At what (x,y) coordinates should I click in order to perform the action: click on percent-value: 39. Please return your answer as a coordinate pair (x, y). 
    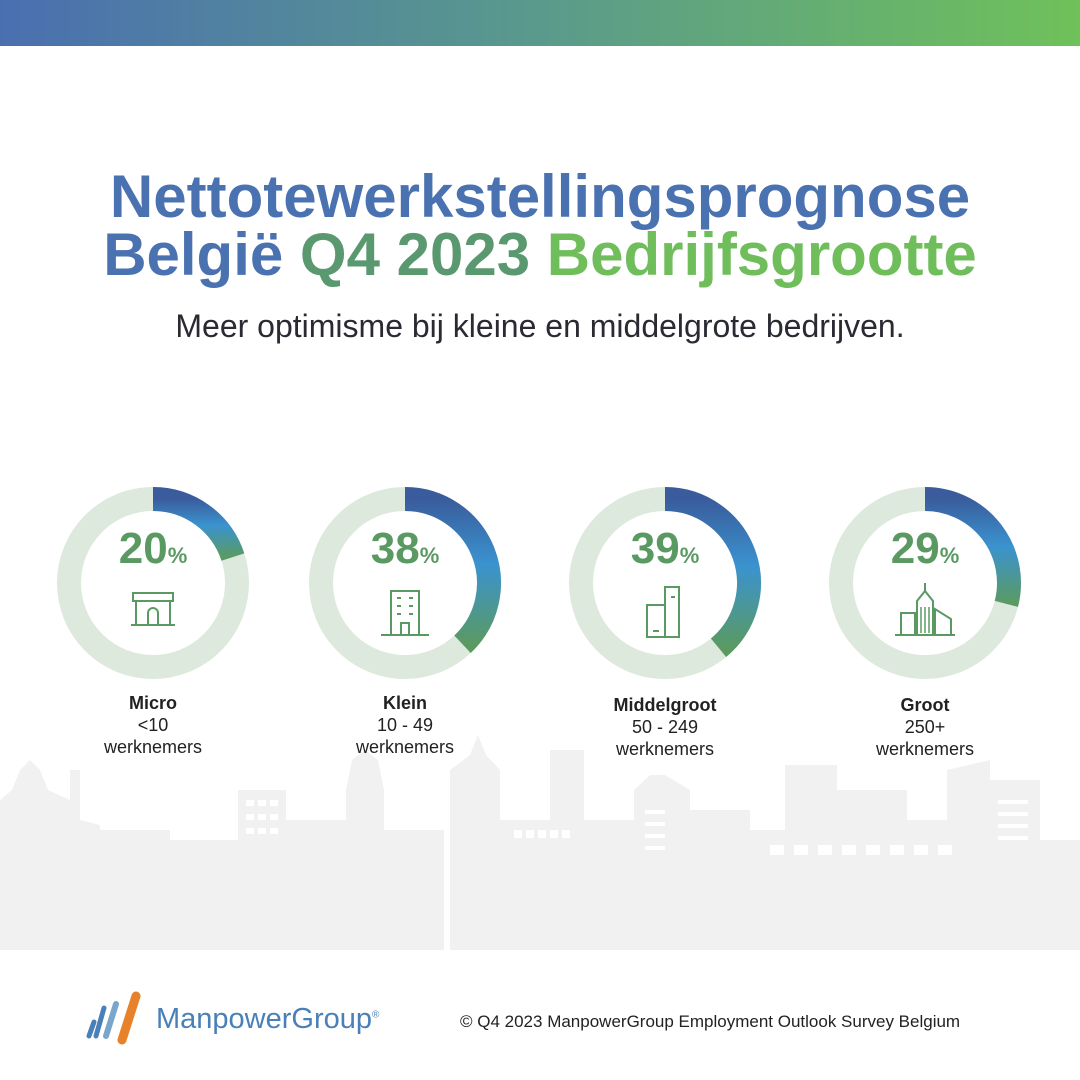
    Looking at the image, I should click on (655, 548).